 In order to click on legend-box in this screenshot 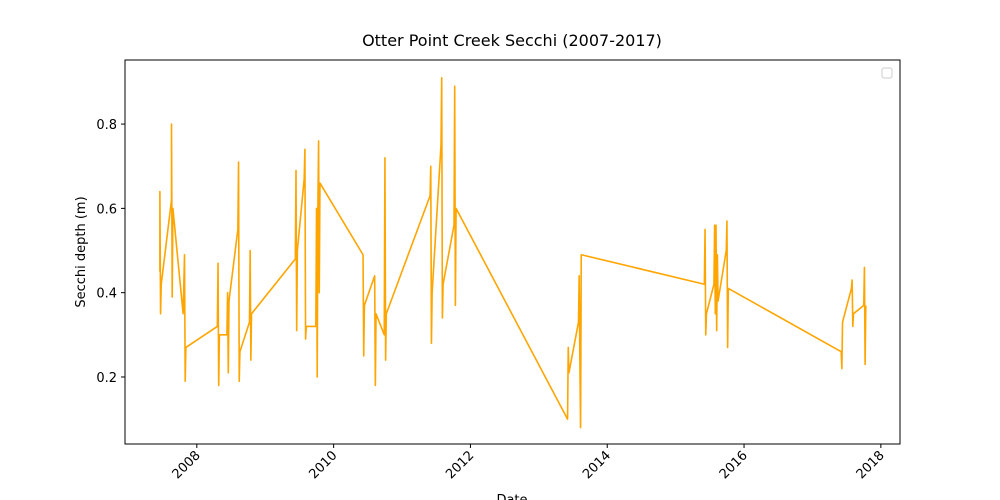, I will do `click(887, 73)`.